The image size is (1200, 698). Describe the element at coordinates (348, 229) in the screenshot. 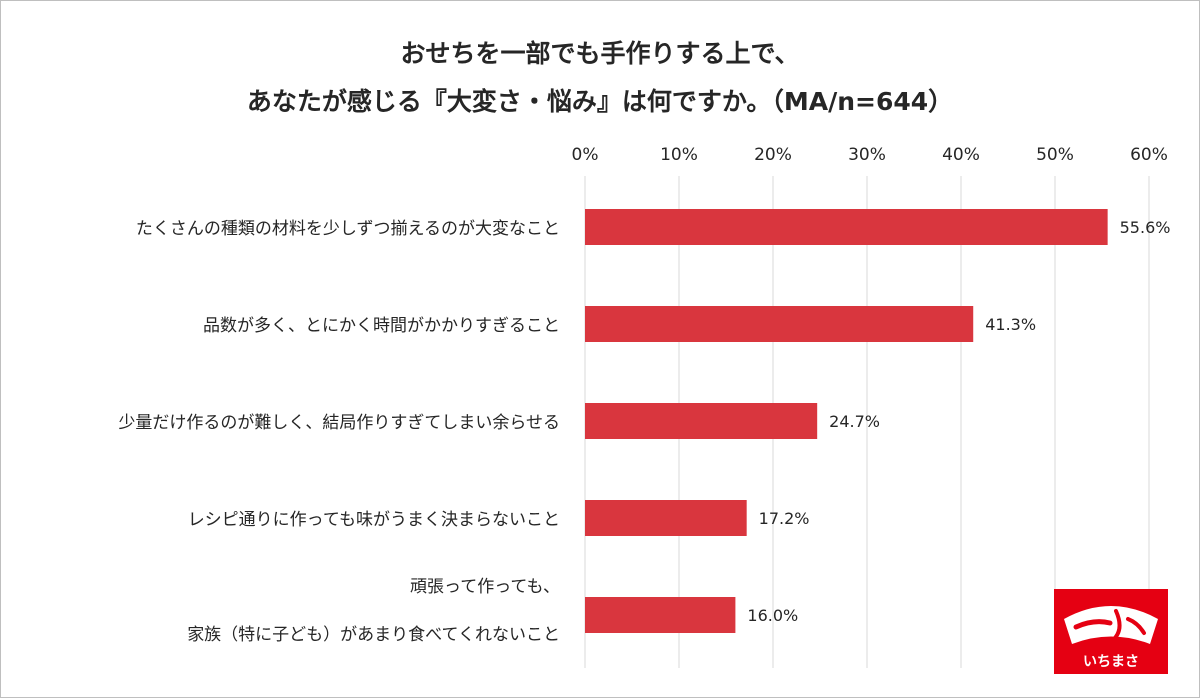

I see `category-label: たくさんの種類の材料を少しずつ揃えるのが大変なこと` at that location.